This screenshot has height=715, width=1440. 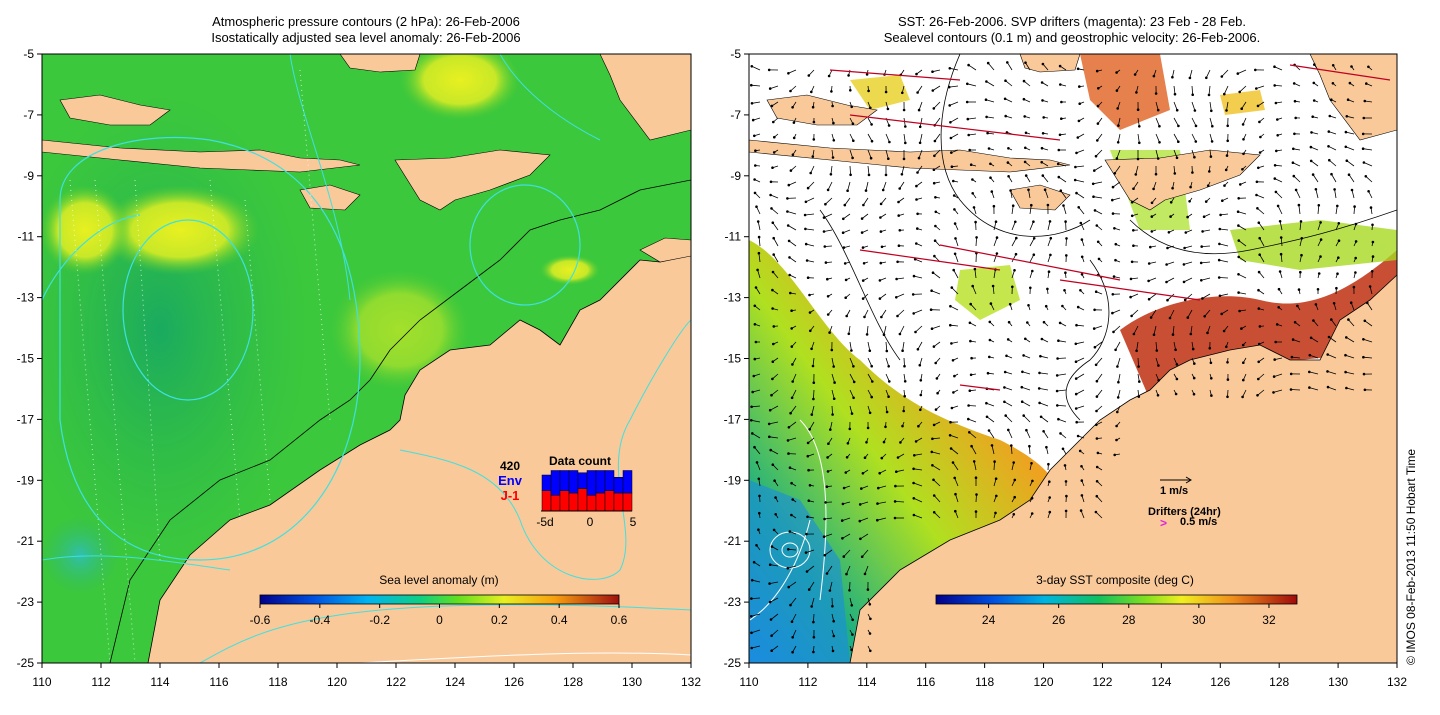 What do you see at coordinates (733, 419) in the screenshot?
I see `y-tick-label: -17` at bounding box center [733, 419].